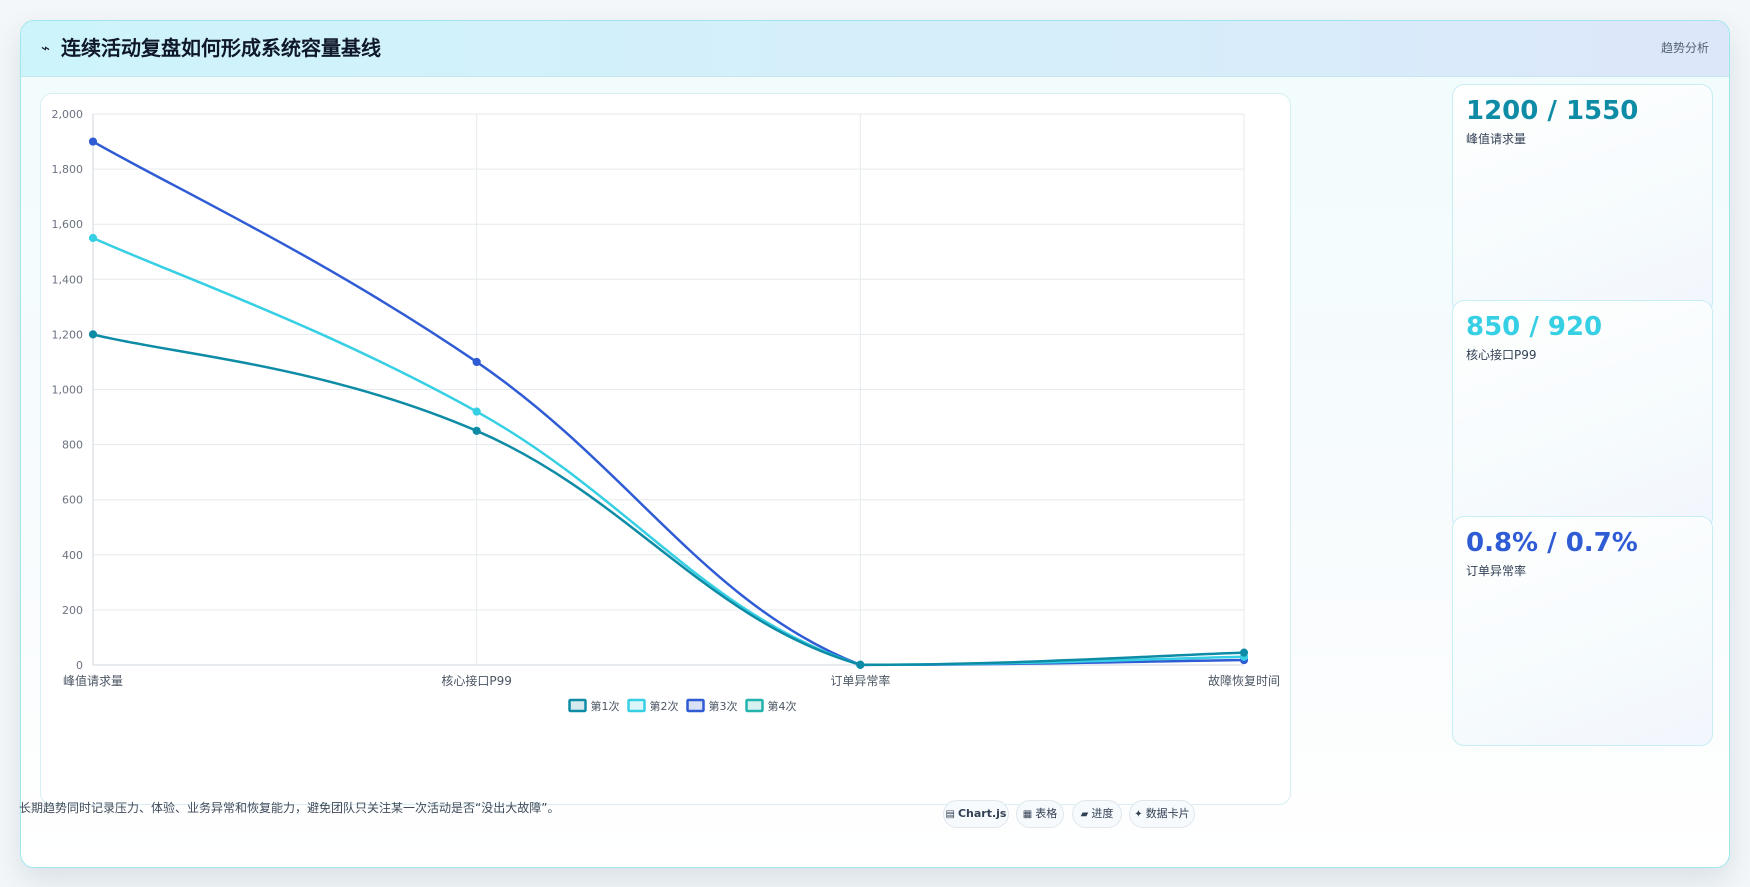  What do you see at coordinates (68, 334) in the screenshot?
I see `y-tick-label: 1,200` at bounding box center [68, 334].